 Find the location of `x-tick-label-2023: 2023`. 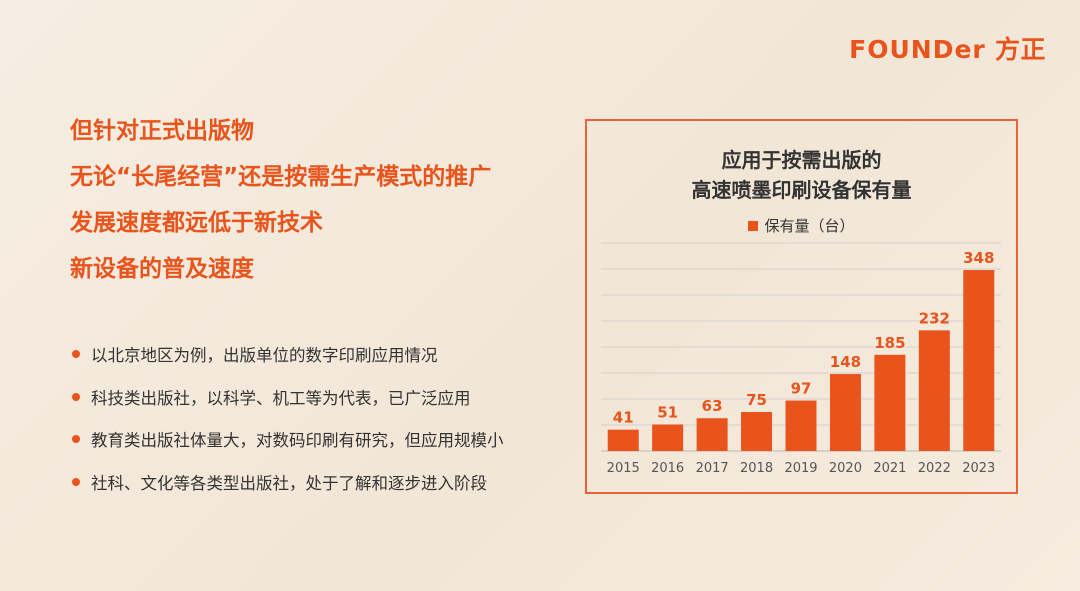

x-tick-label-2023: 2023 is located at coordinates (978, 468).